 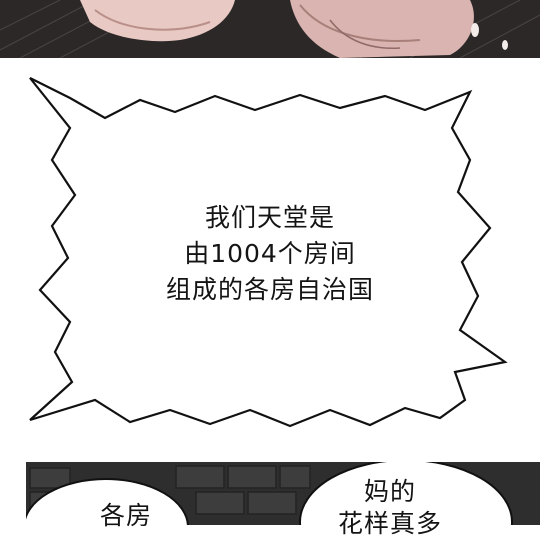 I want to click on speech-line-3: 组成的各房自治国, so click(x=270, y=290).